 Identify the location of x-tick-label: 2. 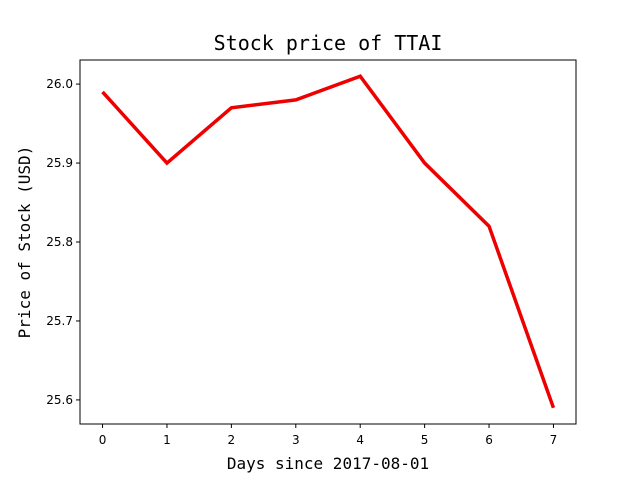
(232, 440).